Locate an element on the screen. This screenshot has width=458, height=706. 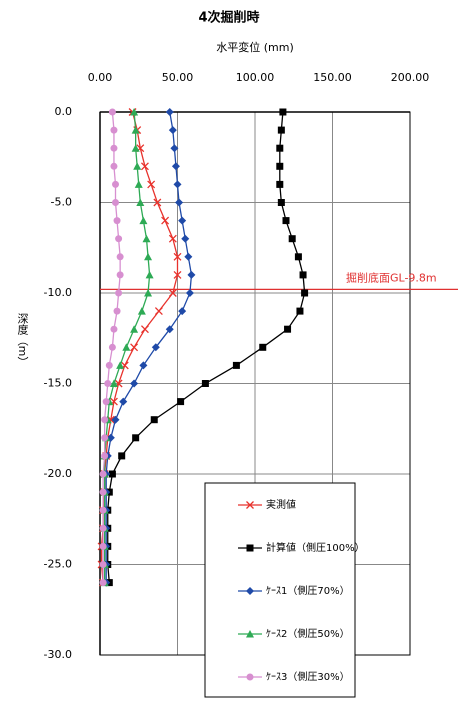
legend-label: 実測値 is located at coordinates (281, 504).